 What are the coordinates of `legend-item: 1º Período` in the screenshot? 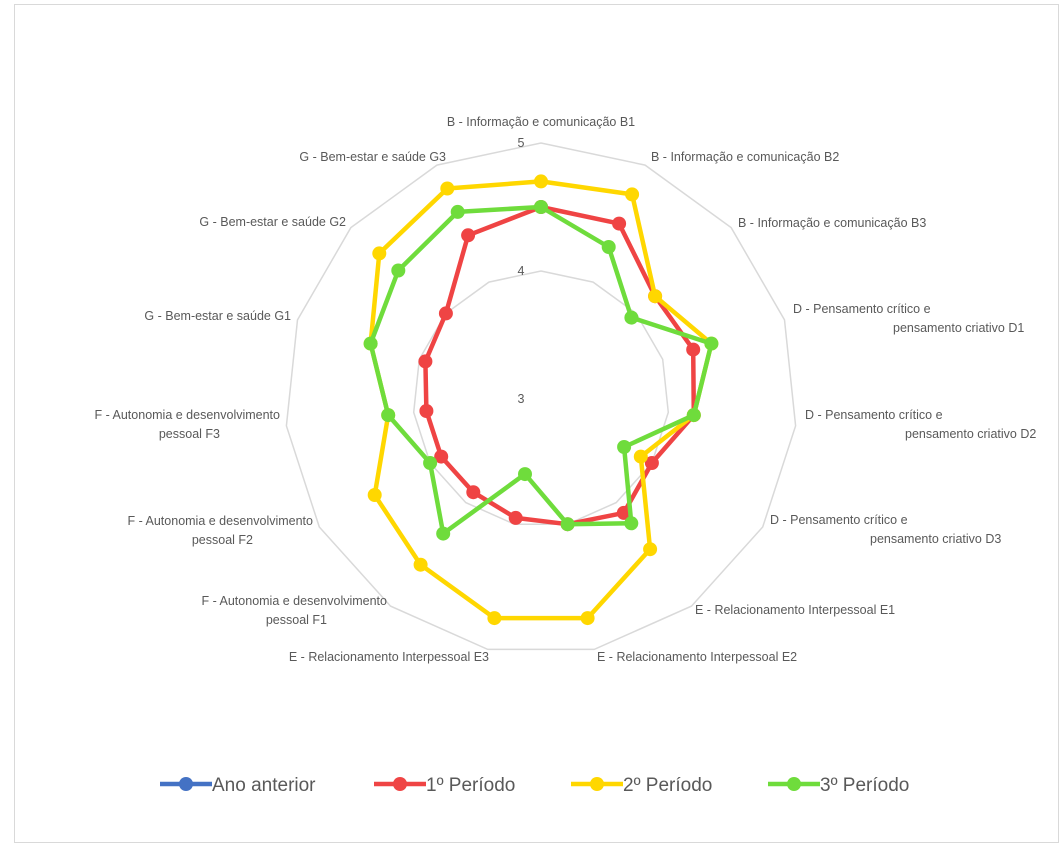 It's located at (444, 785).